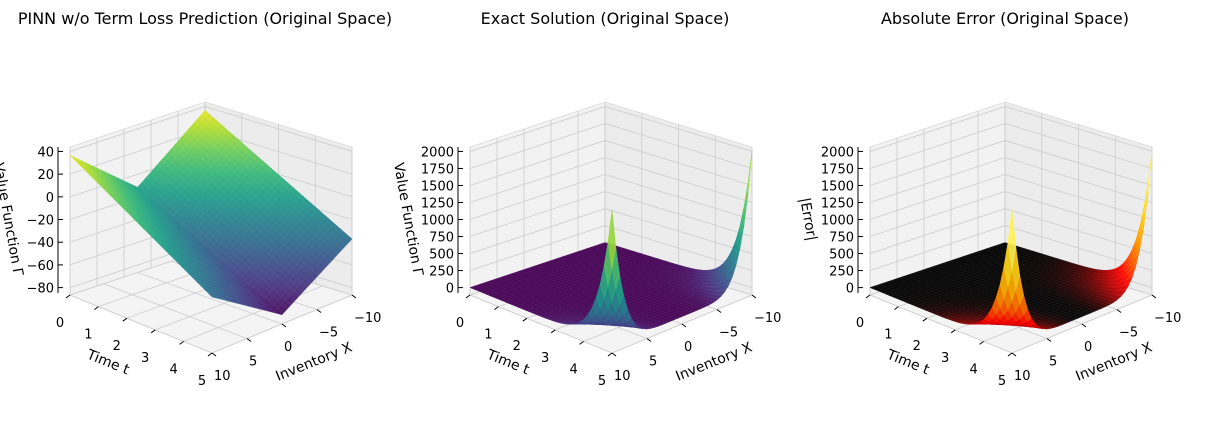 The height and width of the screenshot is (433, 1211). What do you see at coordinates (605, 18) in the screenshot?
I see `chart-title: Exact Solution (Original Space)` at bounding box center [605, 18].